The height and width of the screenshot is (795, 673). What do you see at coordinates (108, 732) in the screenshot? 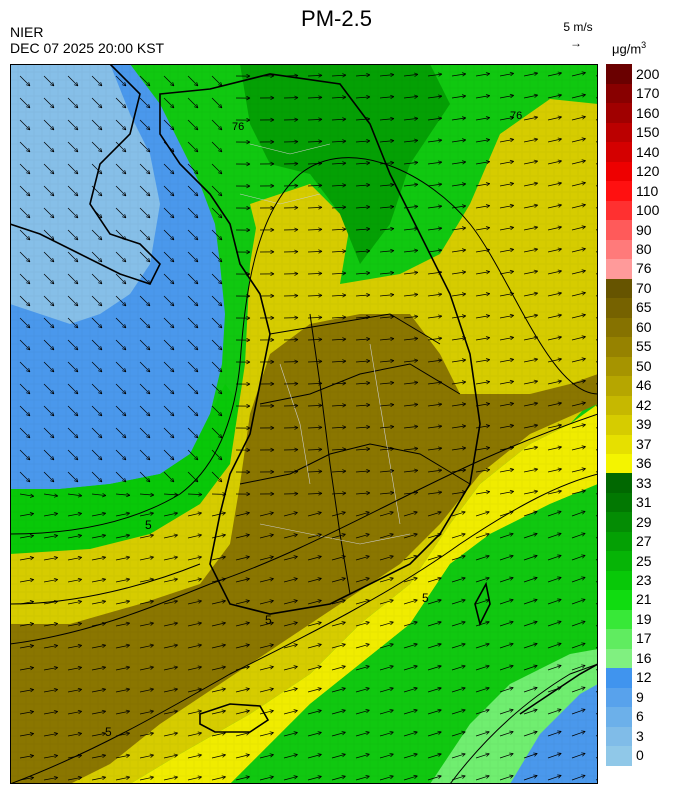
I see `contour-label: 5` at bounding box center [108, 732].